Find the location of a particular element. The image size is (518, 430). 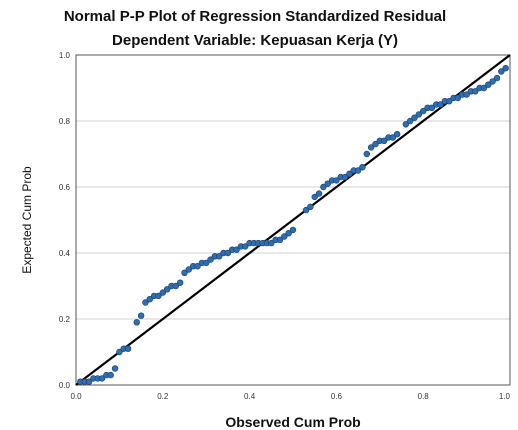

y-tick-label: 0.4 is located at coordinates (65, 253).